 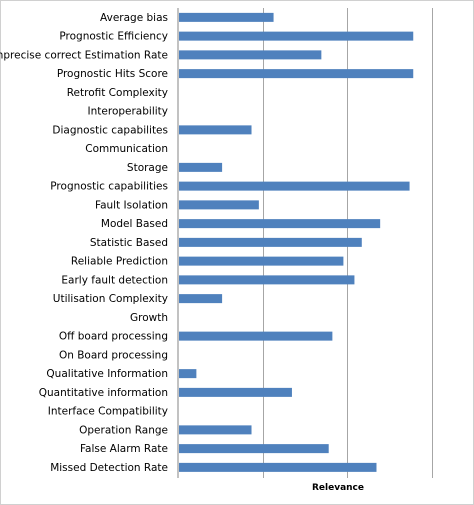 I want to click on category-label: Diagnostic capabilites, so click(x=110, y=130).